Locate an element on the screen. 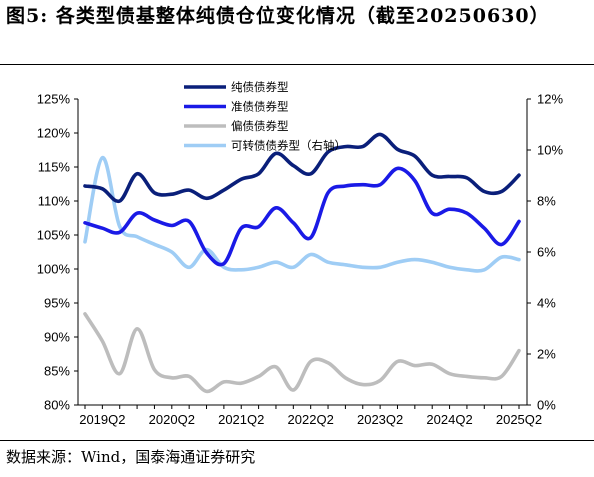 This screenshot has width=594, height=477. left-y-tick-label: 85% is located at coordinates (57, 371).